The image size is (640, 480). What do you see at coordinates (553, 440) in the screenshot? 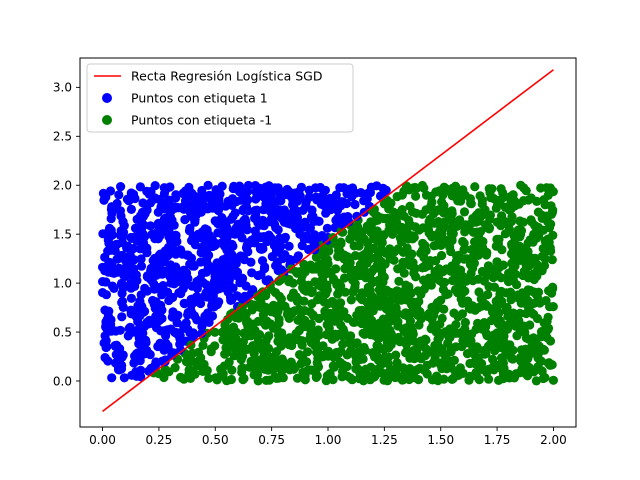
I see `x-tick-label: 2.00` at bounding box center [553, 440].